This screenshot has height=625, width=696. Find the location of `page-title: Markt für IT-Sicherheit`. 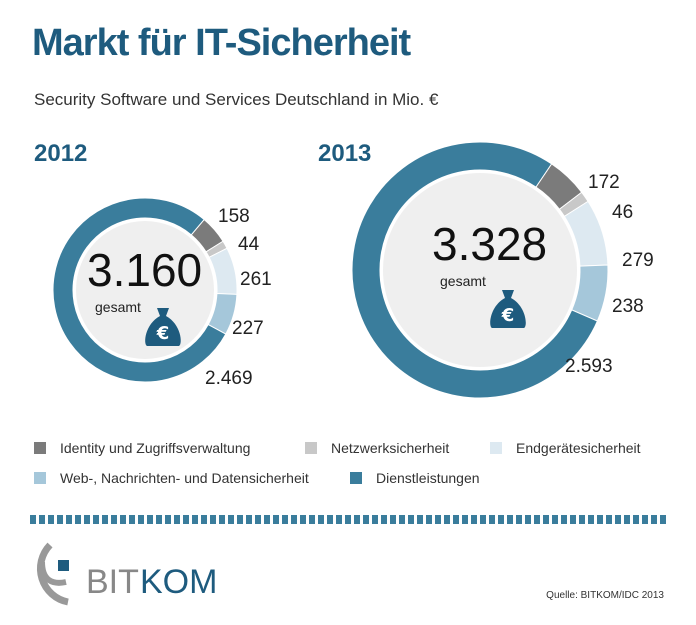

page-title: Markt für IT-Sicherheit is located at coordinates (221, 43).